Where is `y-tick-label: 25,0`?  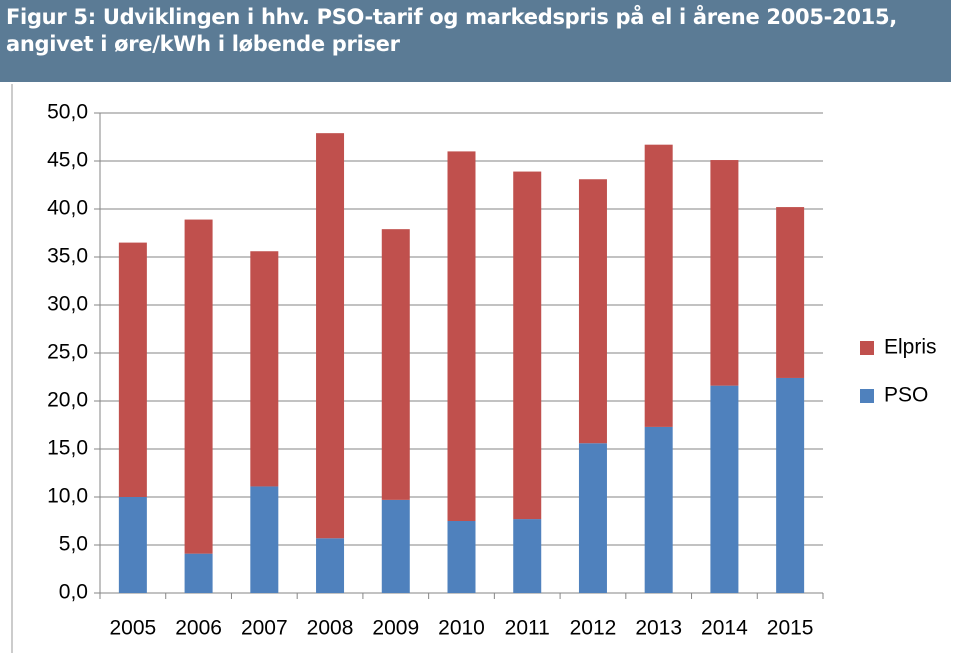 y-tick-label: 25,0 is located at coordinates (67, 352).